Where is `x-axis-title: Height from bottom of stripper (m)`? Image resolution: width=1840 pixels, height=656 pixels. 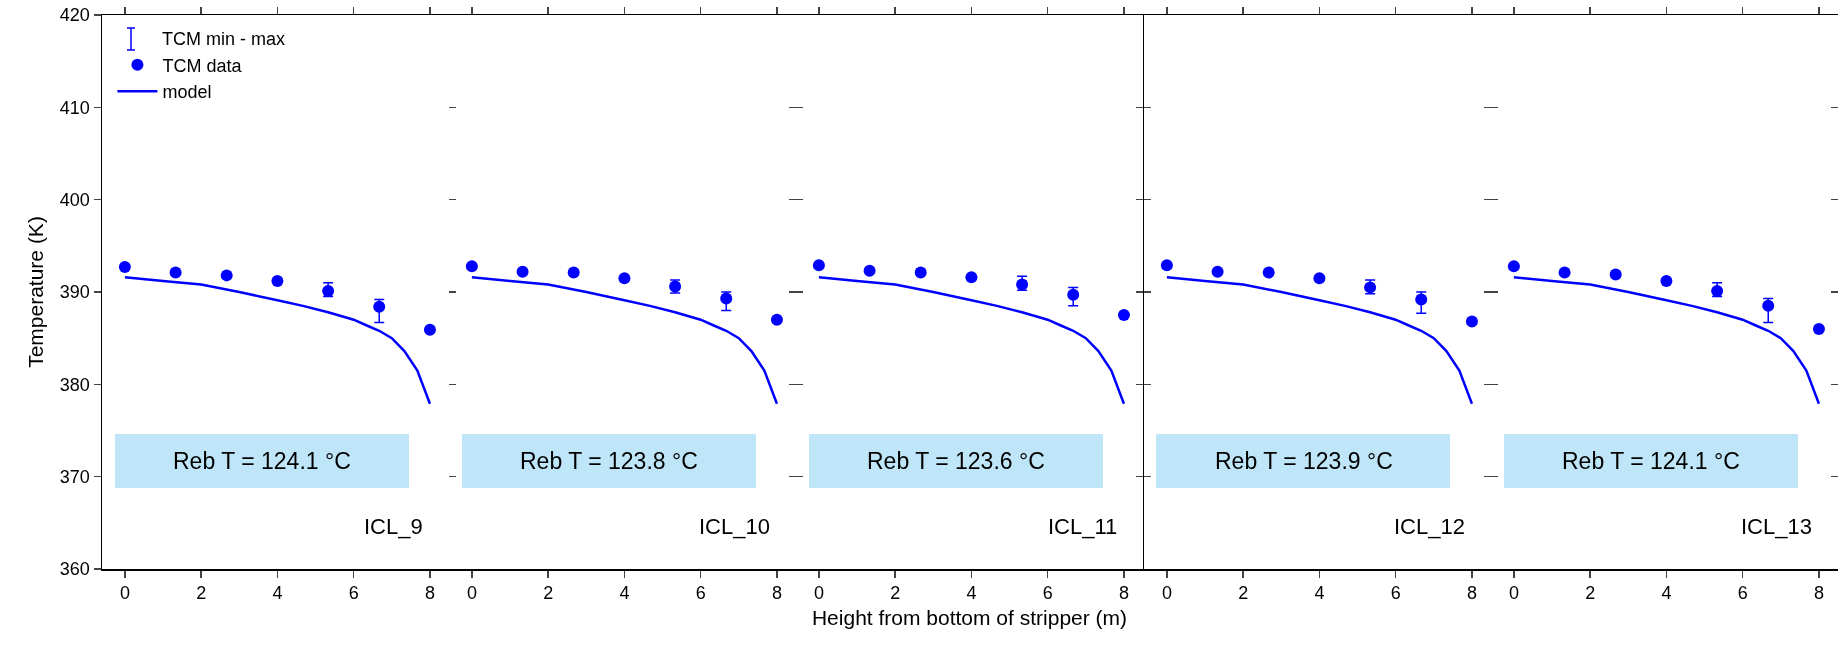 x-axis-title: Height from bottom of stripper (m) is located at coordinates (970, 618).